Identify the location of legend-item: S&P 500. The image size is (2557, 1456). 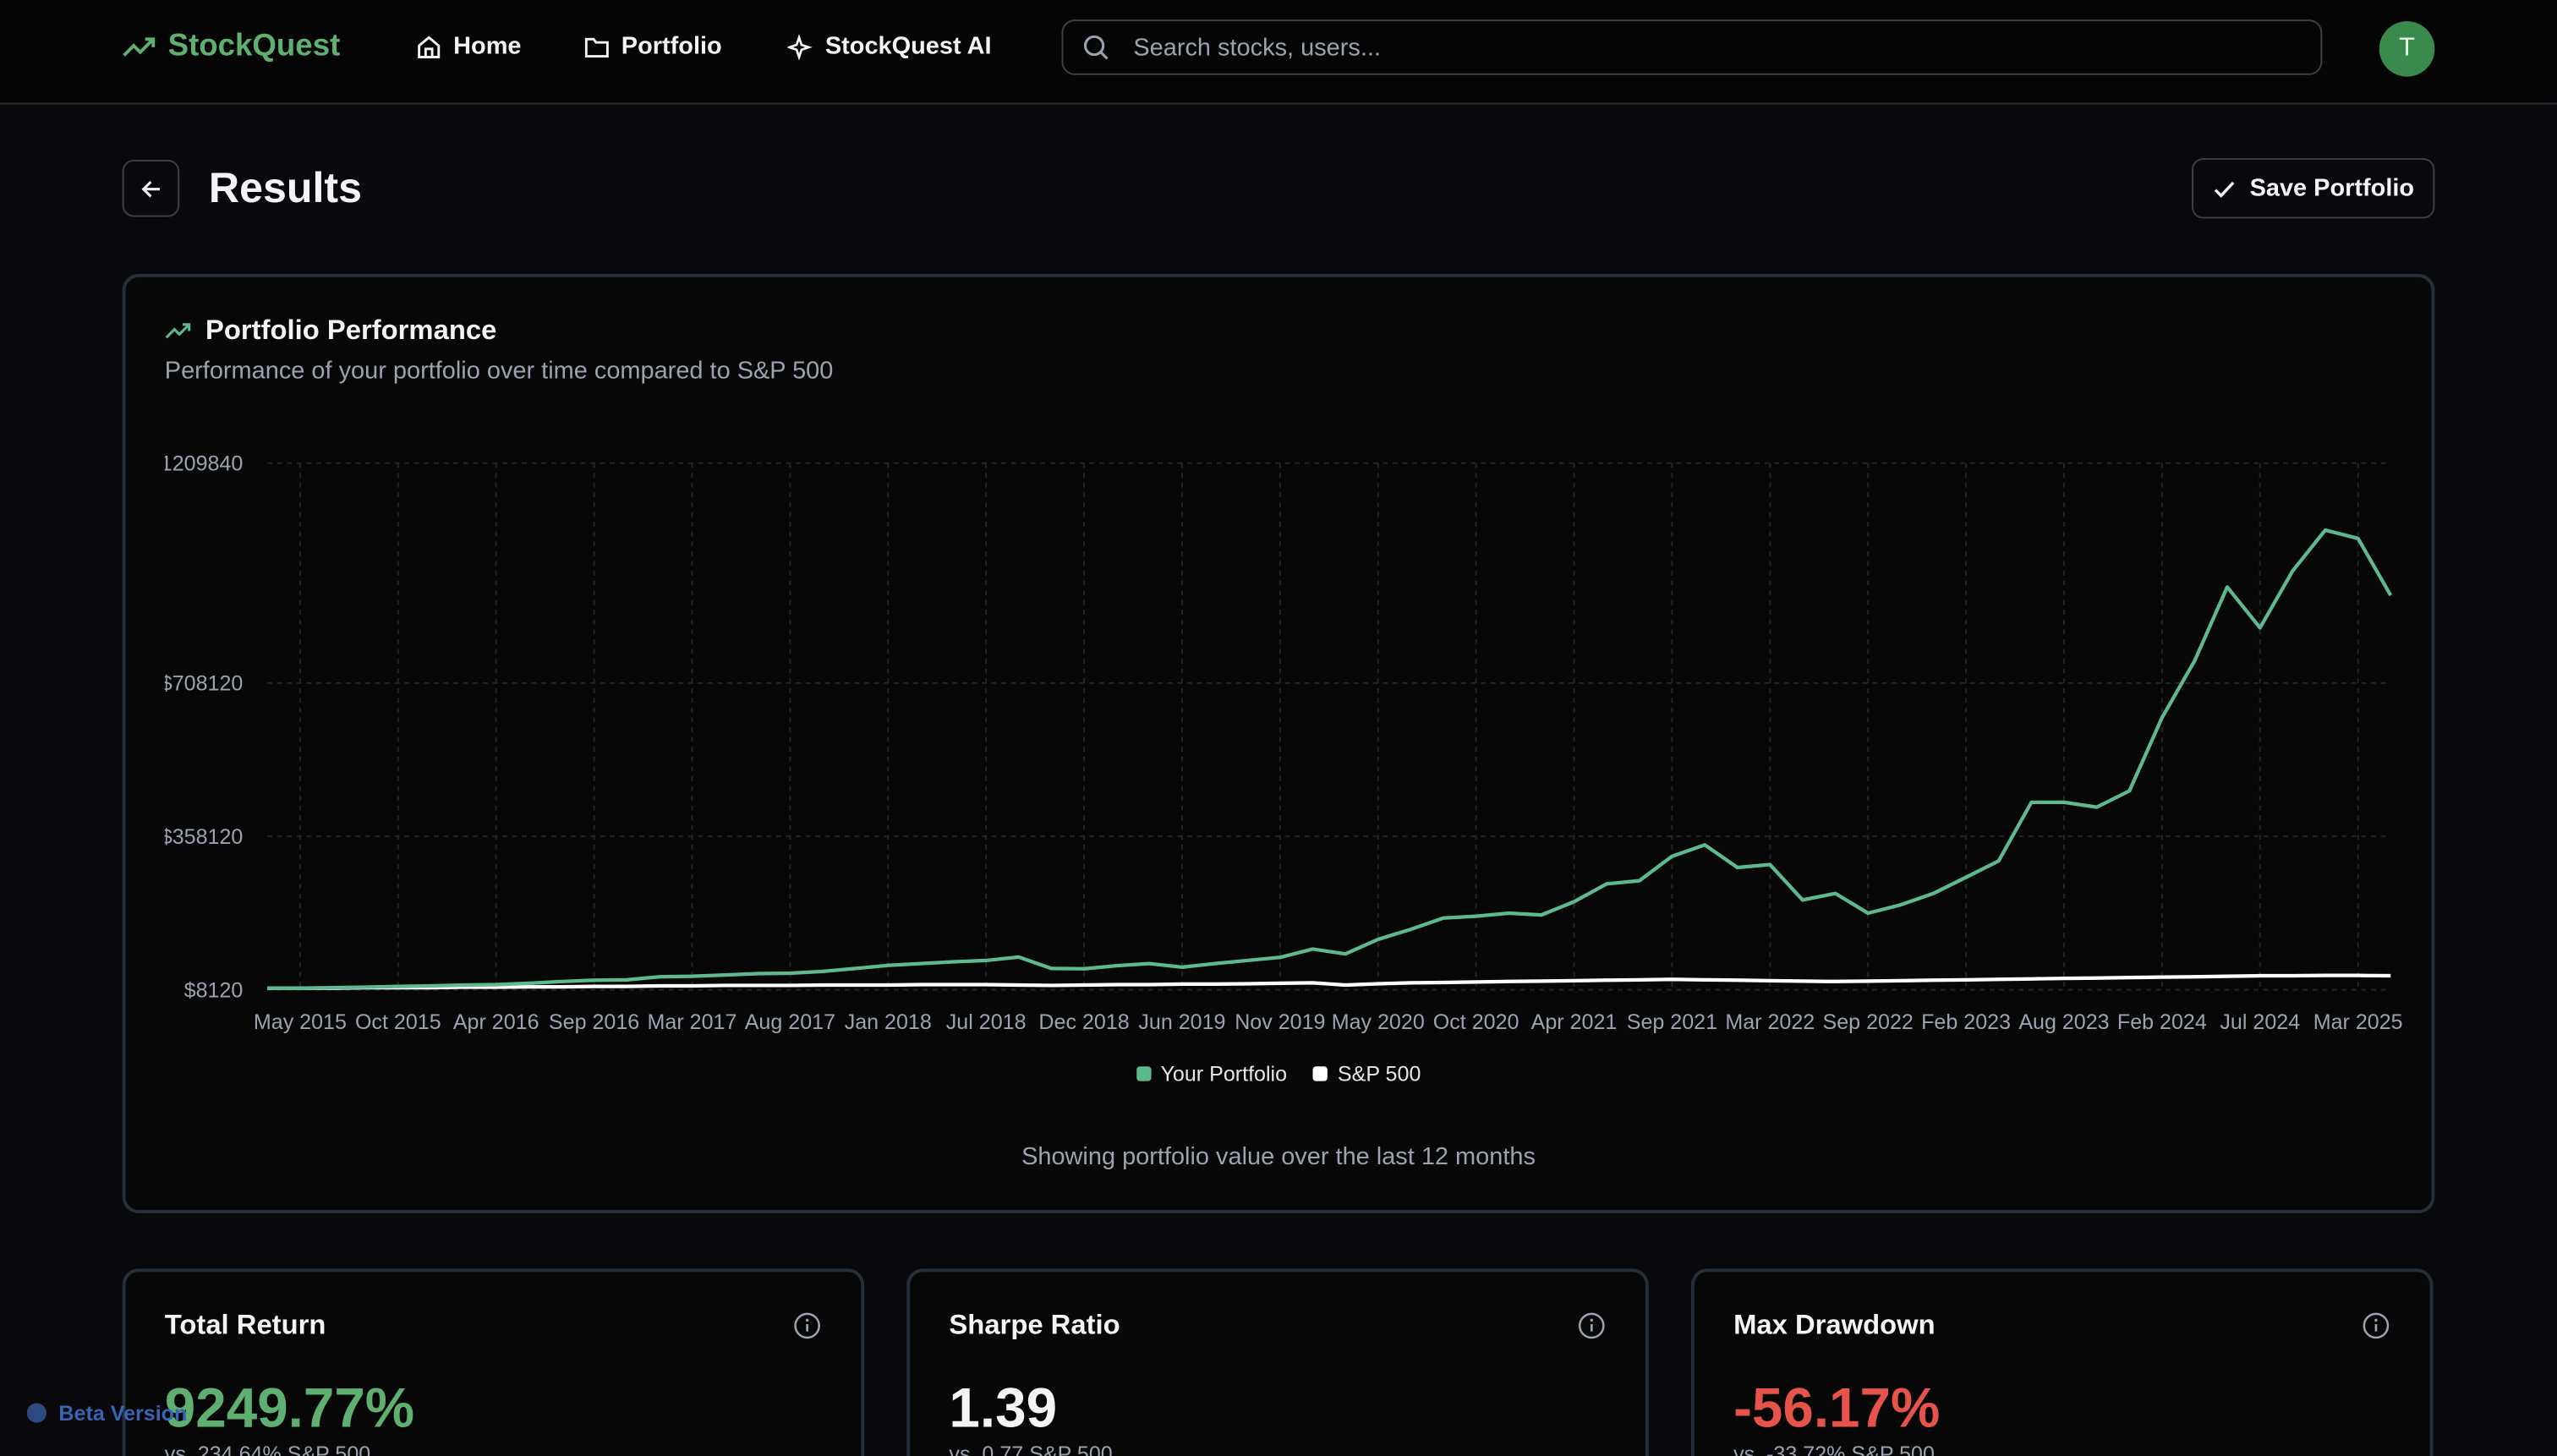
(1366, 1074).